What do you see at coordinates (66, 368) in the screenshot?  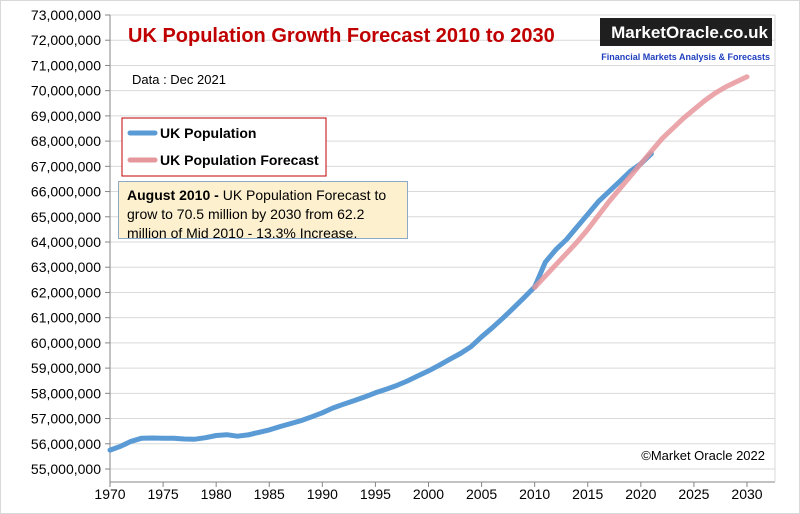 I see `y-tick-label: 59,000,000` at bounding box center [66, 368].